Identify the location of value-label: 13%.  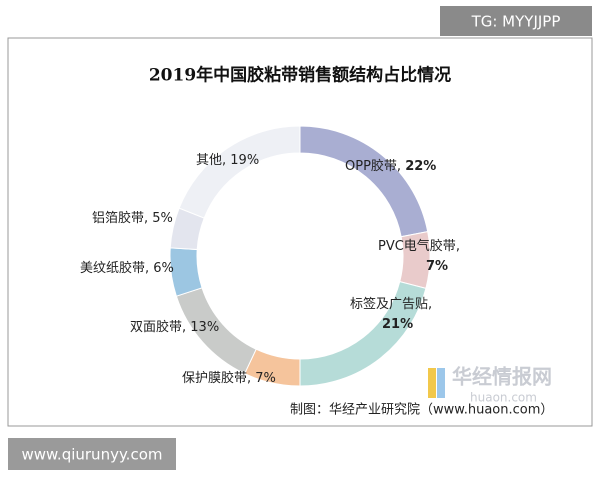
(204, 327).